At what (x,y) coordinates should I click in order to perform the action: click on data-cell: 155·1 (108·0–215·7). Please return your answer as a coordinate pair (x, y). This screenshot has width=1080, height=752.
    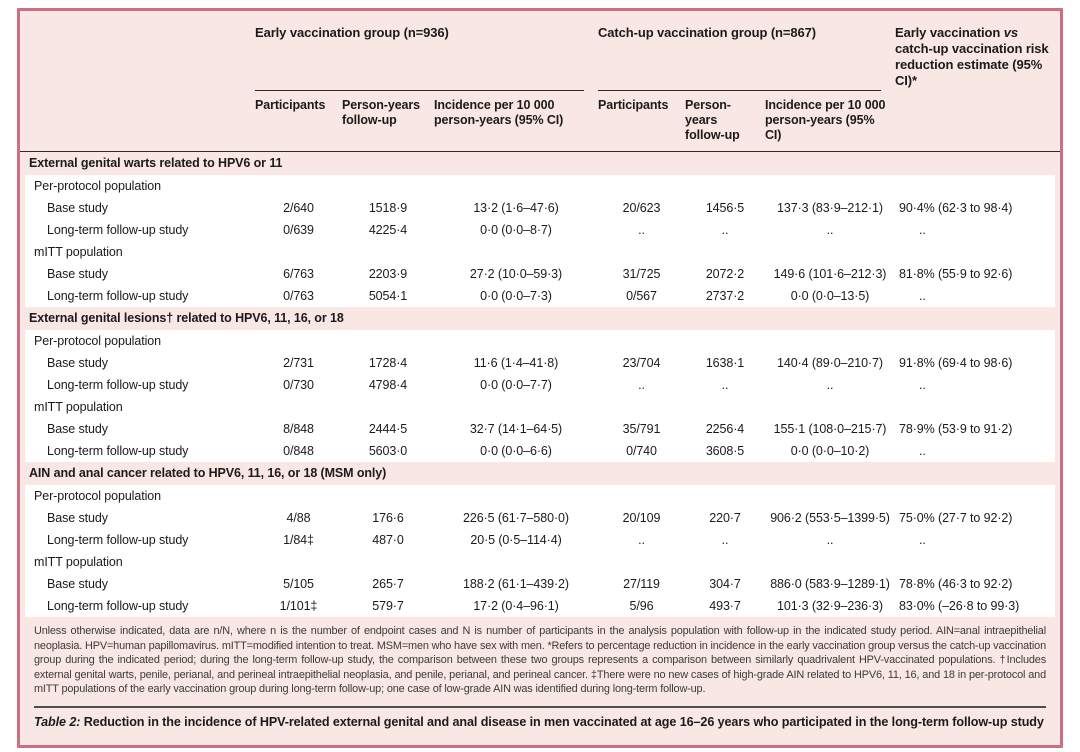
    Looking at the image, I should click on (830, 429).